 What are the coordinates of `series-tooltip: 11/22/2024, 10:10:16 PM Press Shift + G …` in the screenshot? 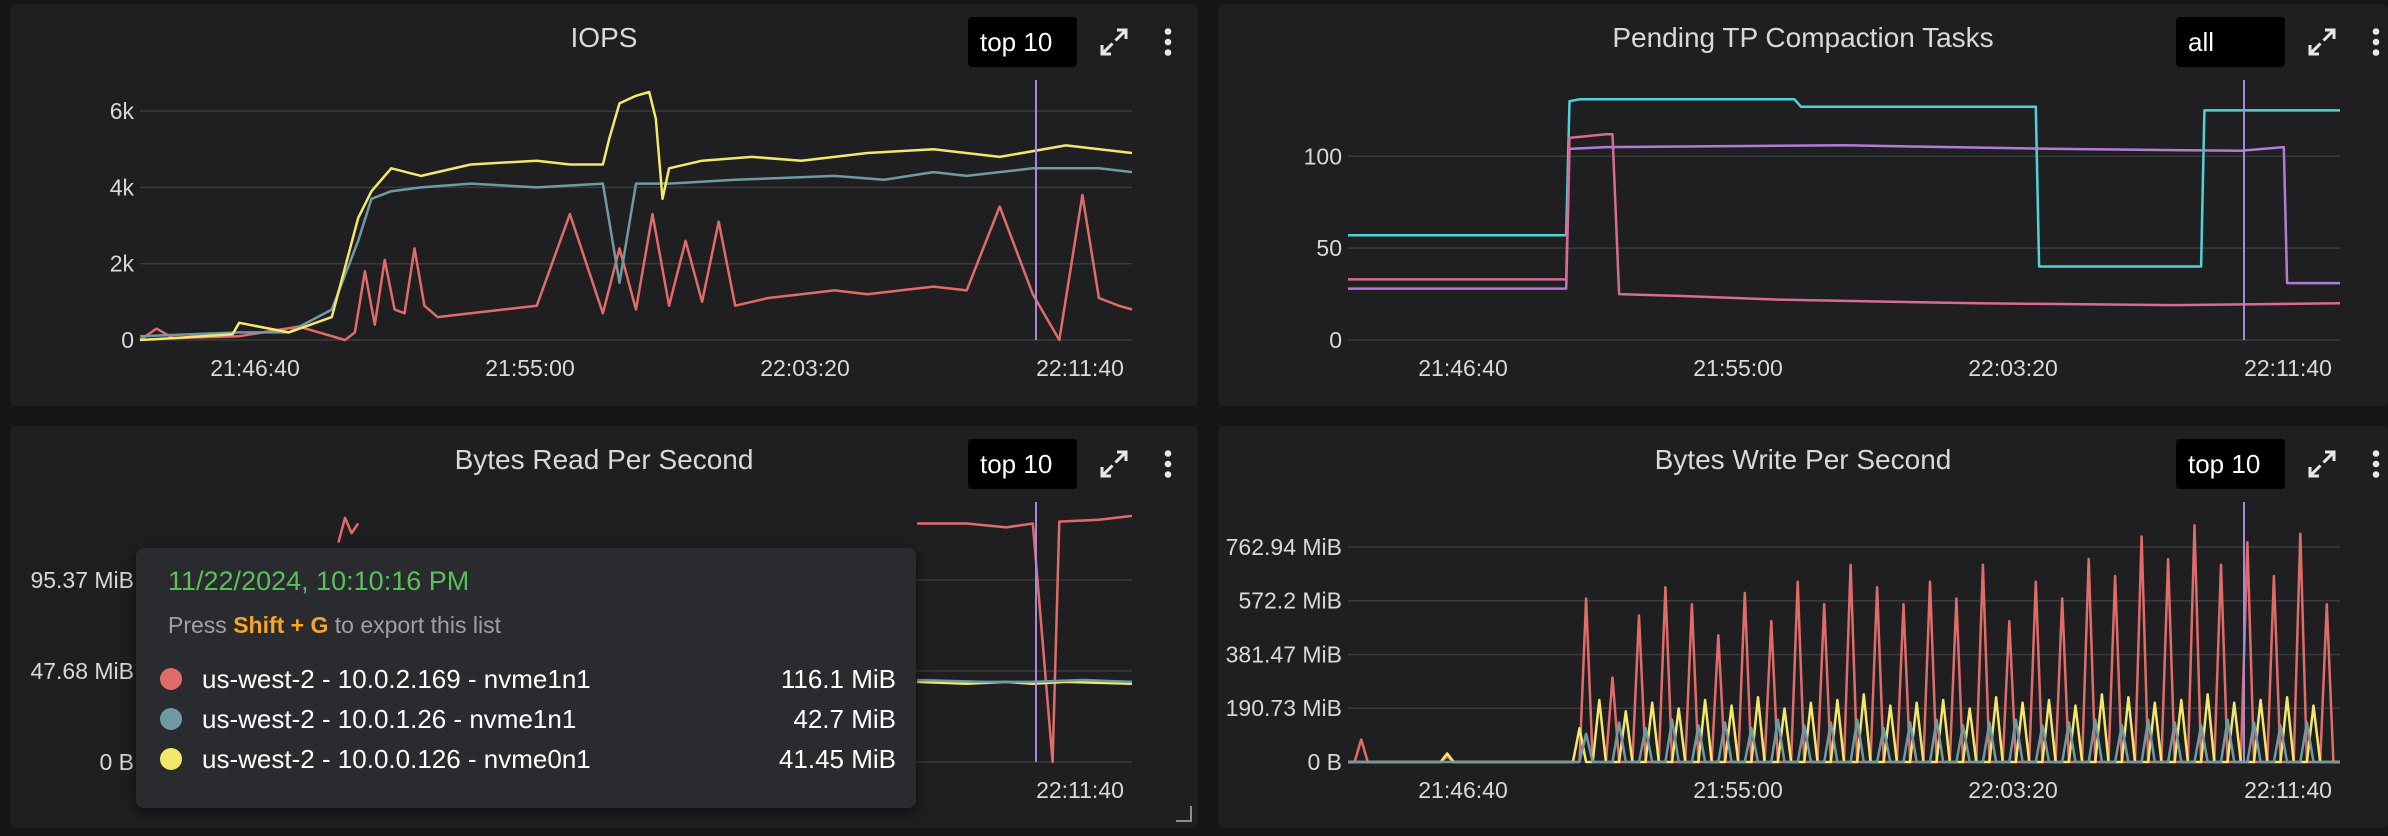 It's located at (526, 678).